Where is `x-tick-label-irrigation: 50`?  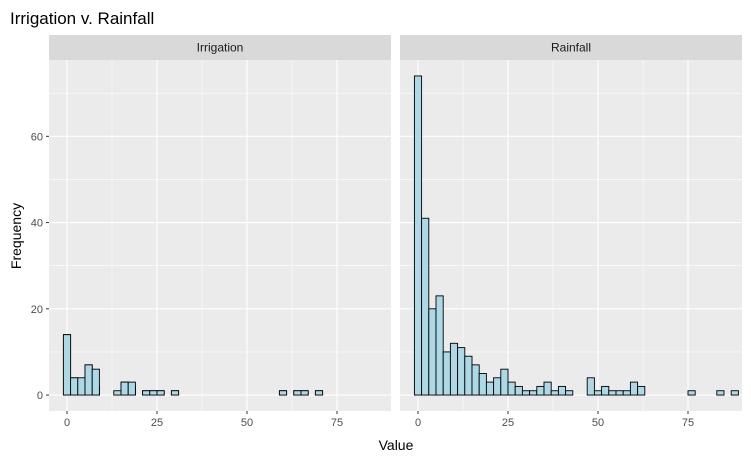 x-tick-label-irrigation: 50 is located at coordinates (247, 423).